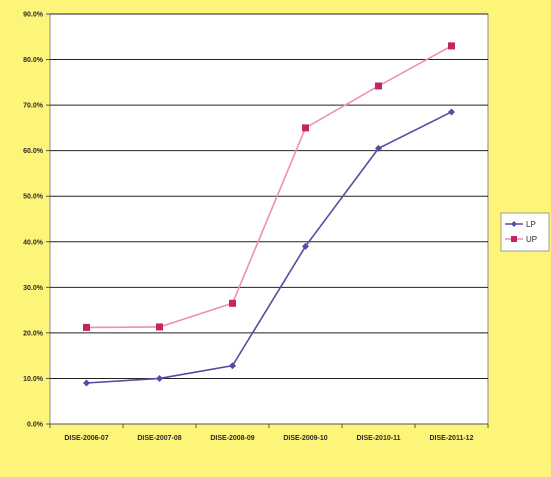 Image resolution: width=551 pixels, height=477 pixels. Describe the element at coordinates (33, 333) in the screenshot. I see `y-tick-label: 20.0%` at that location.